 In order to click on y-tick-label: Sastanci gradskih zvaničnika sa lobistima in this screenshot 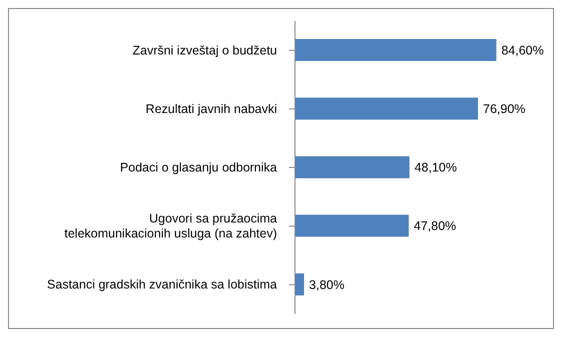, I will do `click(162, 285)`.